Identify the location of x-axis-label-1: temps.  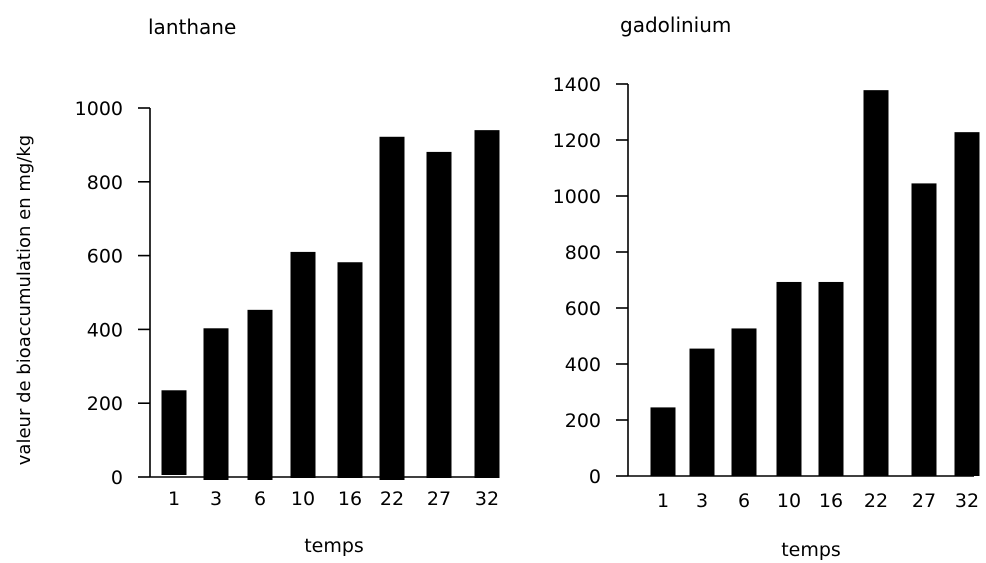
(811, 550).